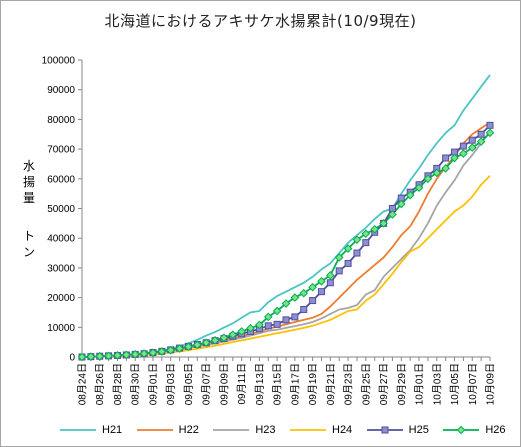 Image resolution: width=521 pixels, height=447 pixels. Describe the element at coordinates (242, 384) in the screenshot. I see `x-tick-label: 09月11日` at that location.